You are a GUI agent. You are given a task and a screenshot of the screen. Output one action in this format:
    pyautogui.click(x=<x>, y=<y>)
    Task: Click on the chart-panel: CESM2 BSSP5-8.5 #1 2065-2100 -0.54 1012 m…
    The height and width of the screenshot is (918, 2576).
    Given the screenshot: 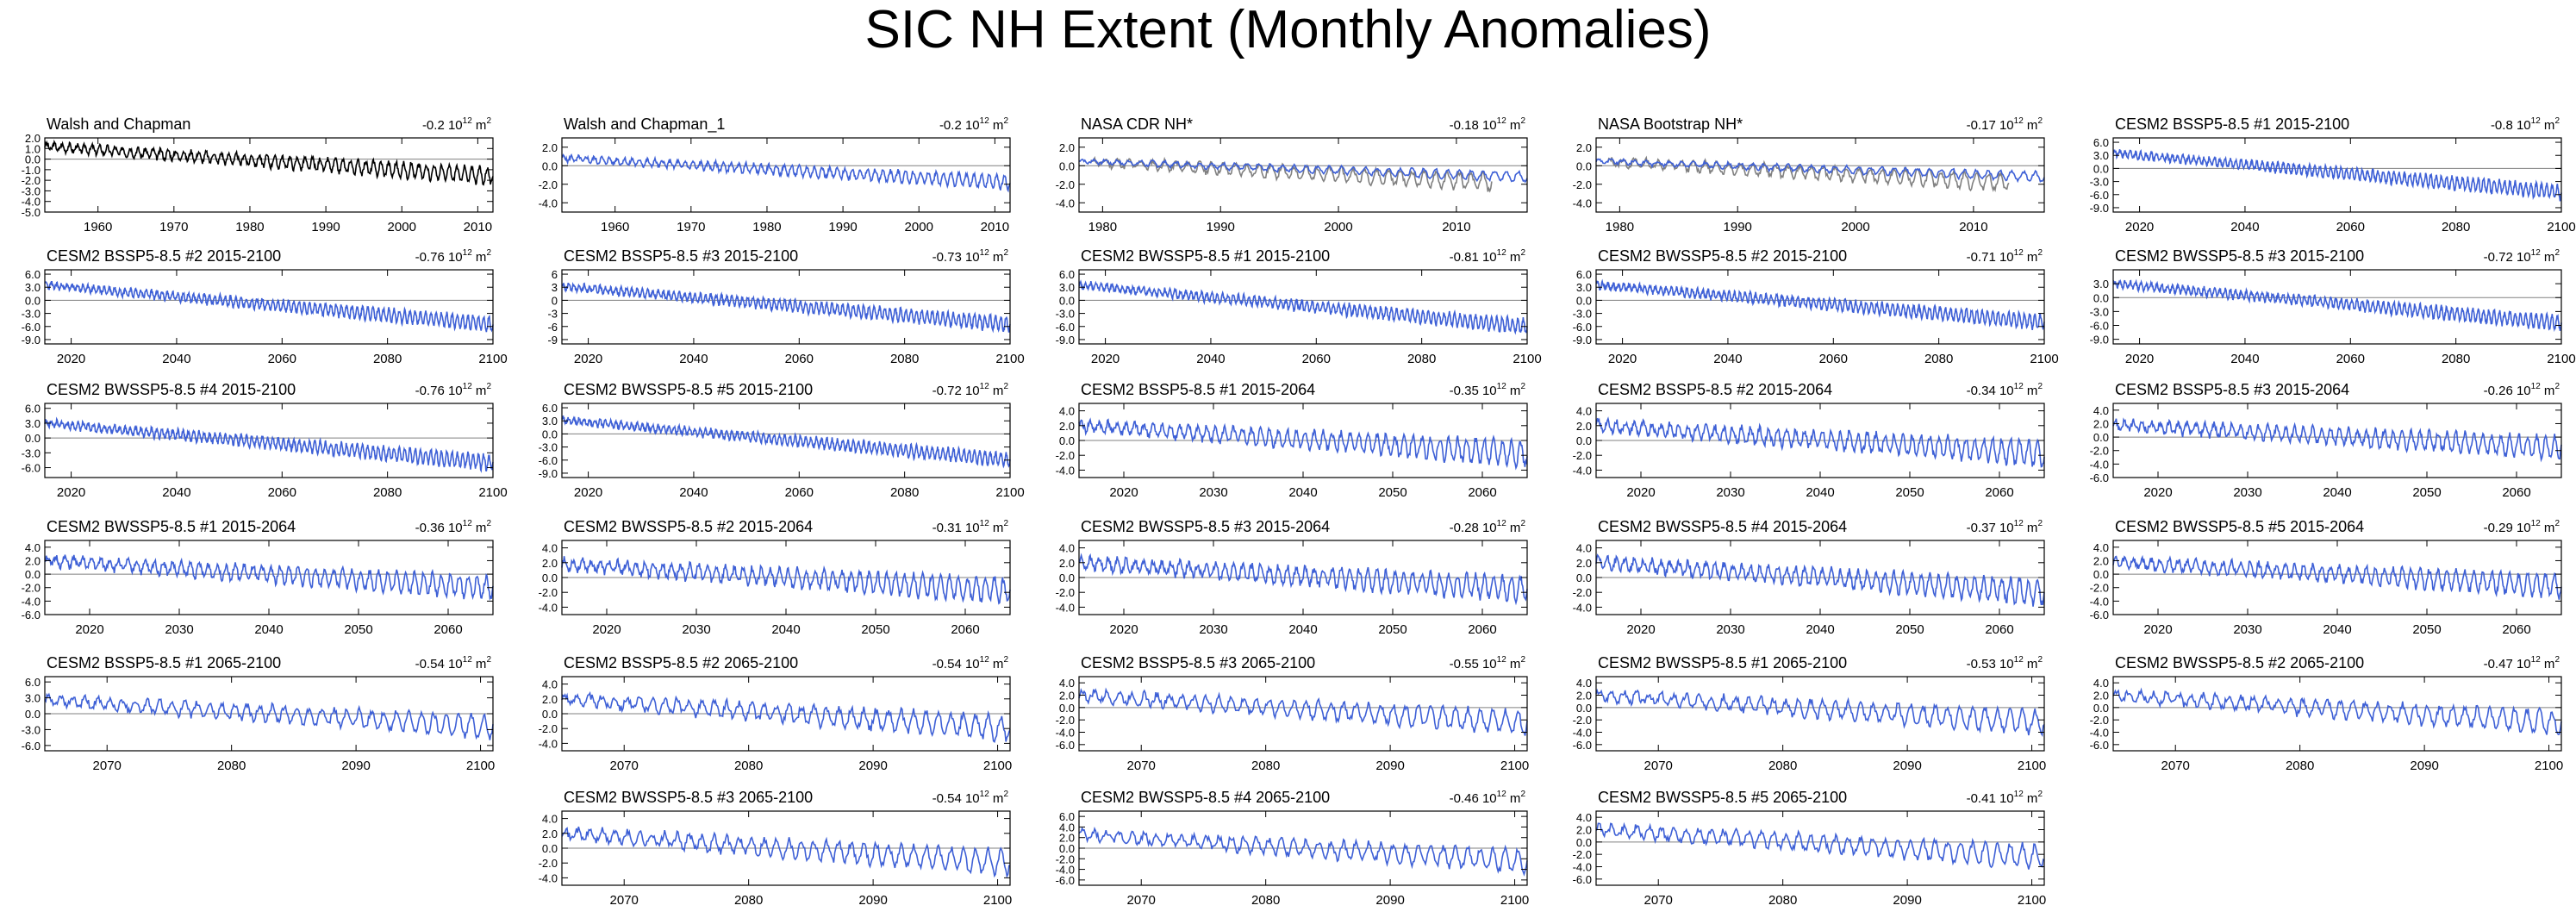 What is the action you would take?
    pyautogui.click(x=259, y=713)
    